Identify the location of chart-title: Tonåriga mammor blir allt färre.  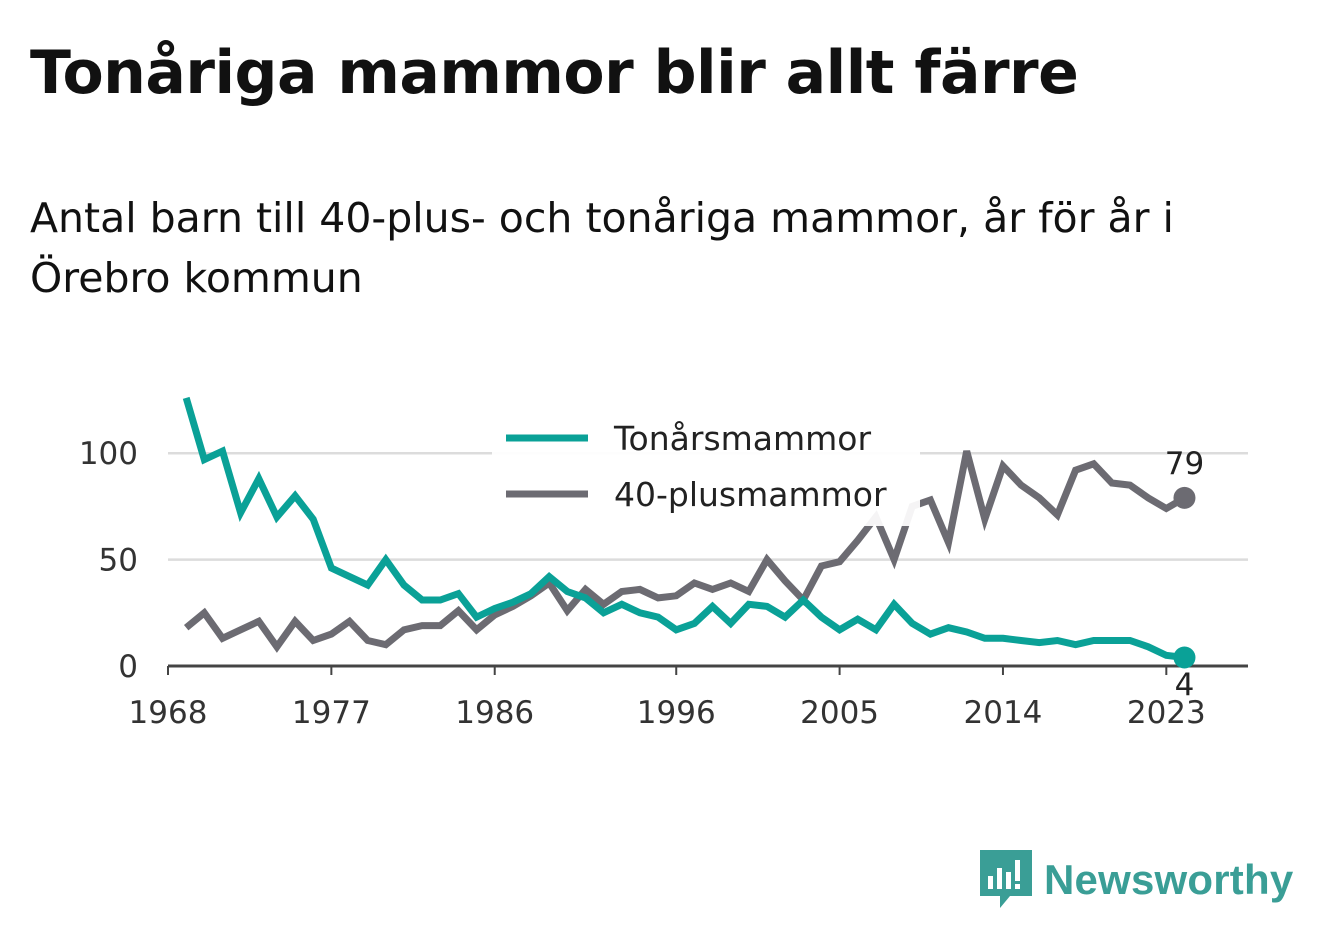
(554, 73).